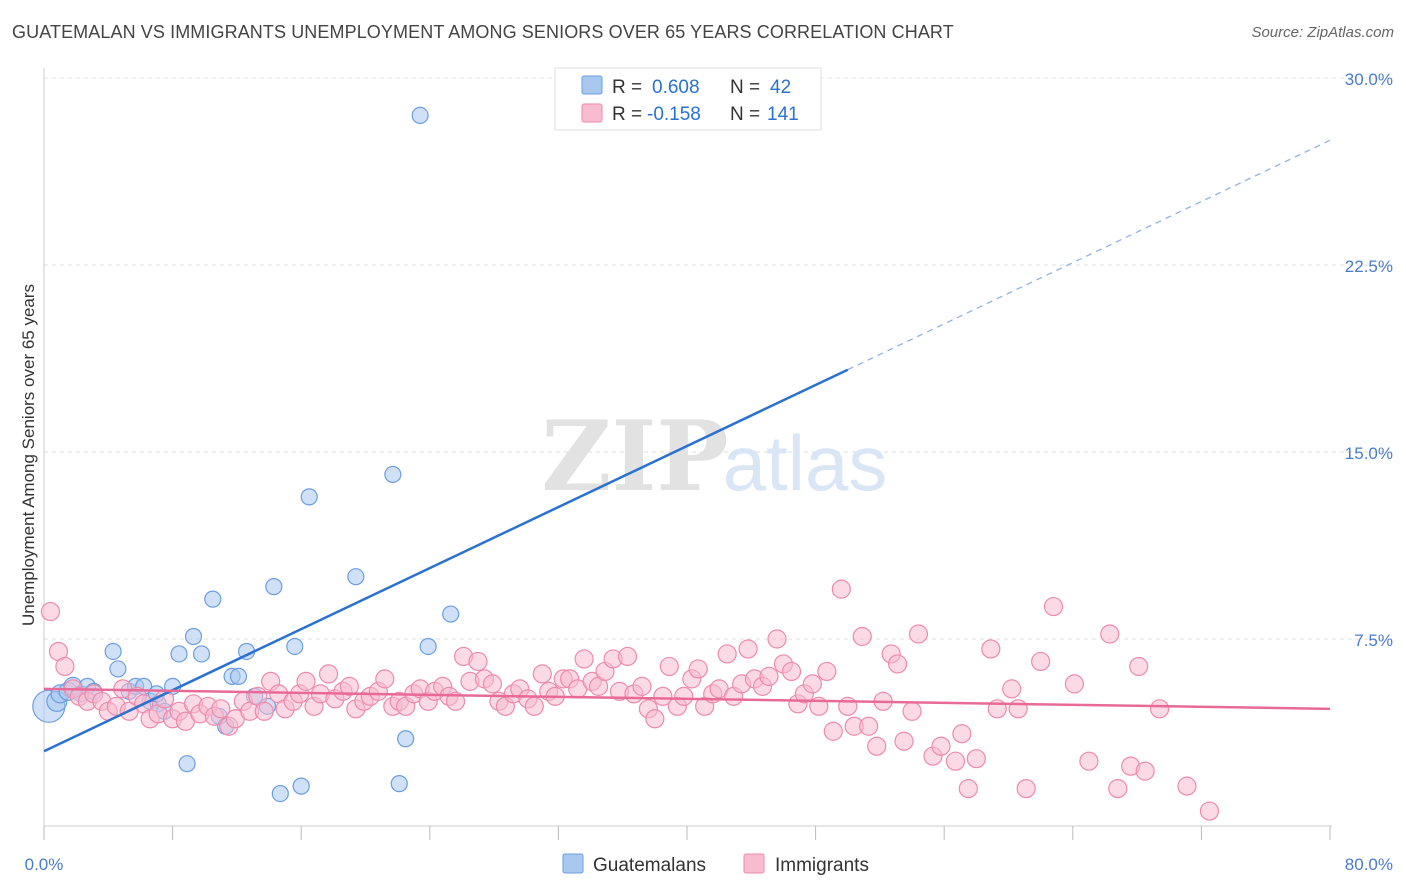 This screenshot has width=1406, height=892. I want to click on guatemalan-trend-extension, so click(1089, 255).